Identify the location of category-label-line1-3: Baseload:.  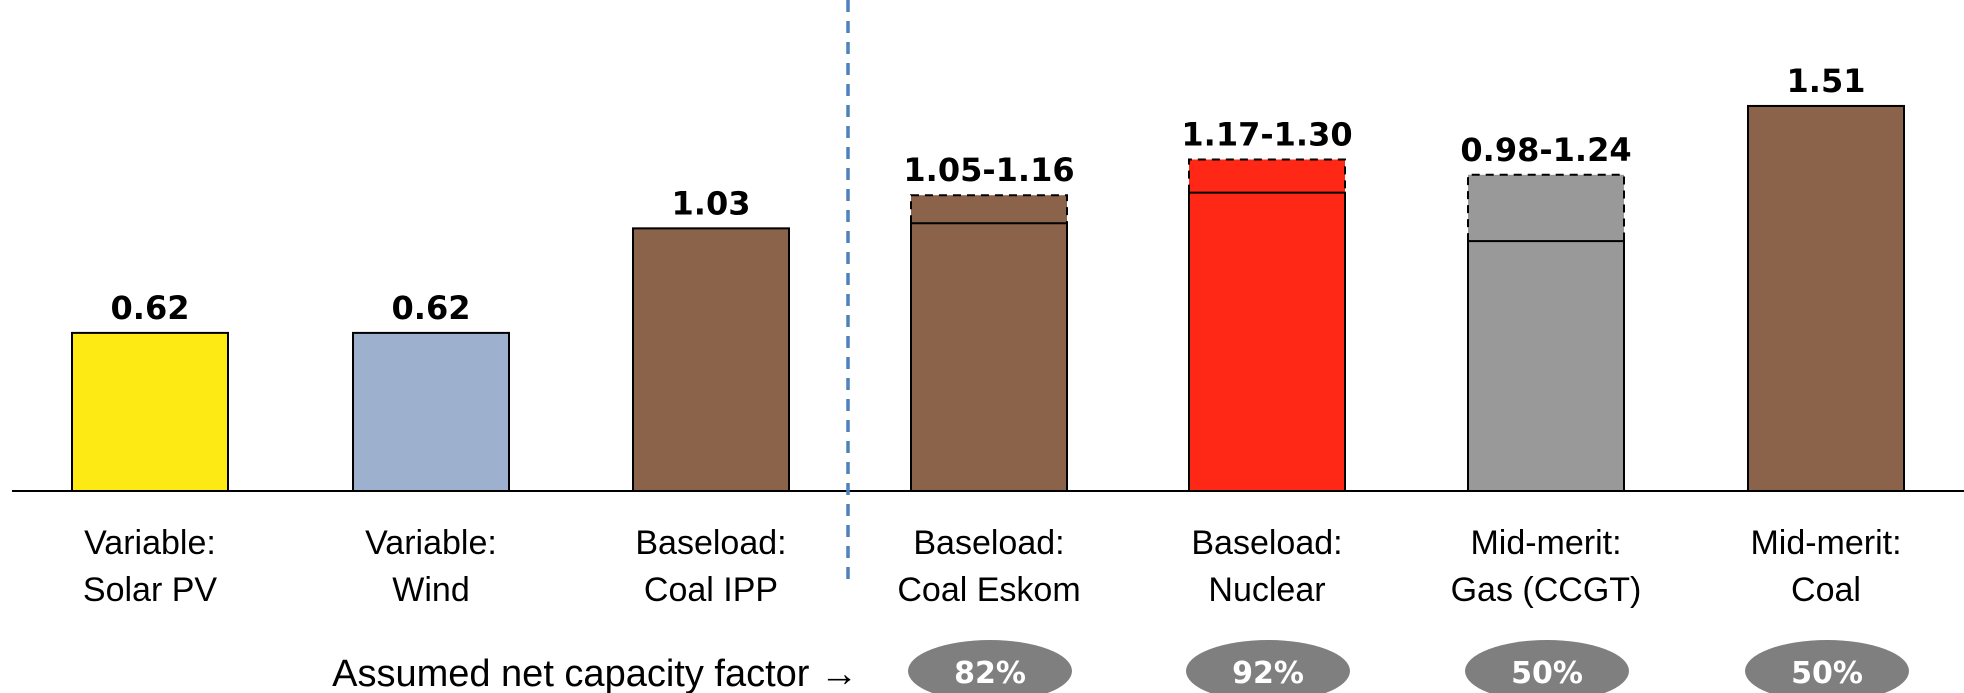
(988, 543).